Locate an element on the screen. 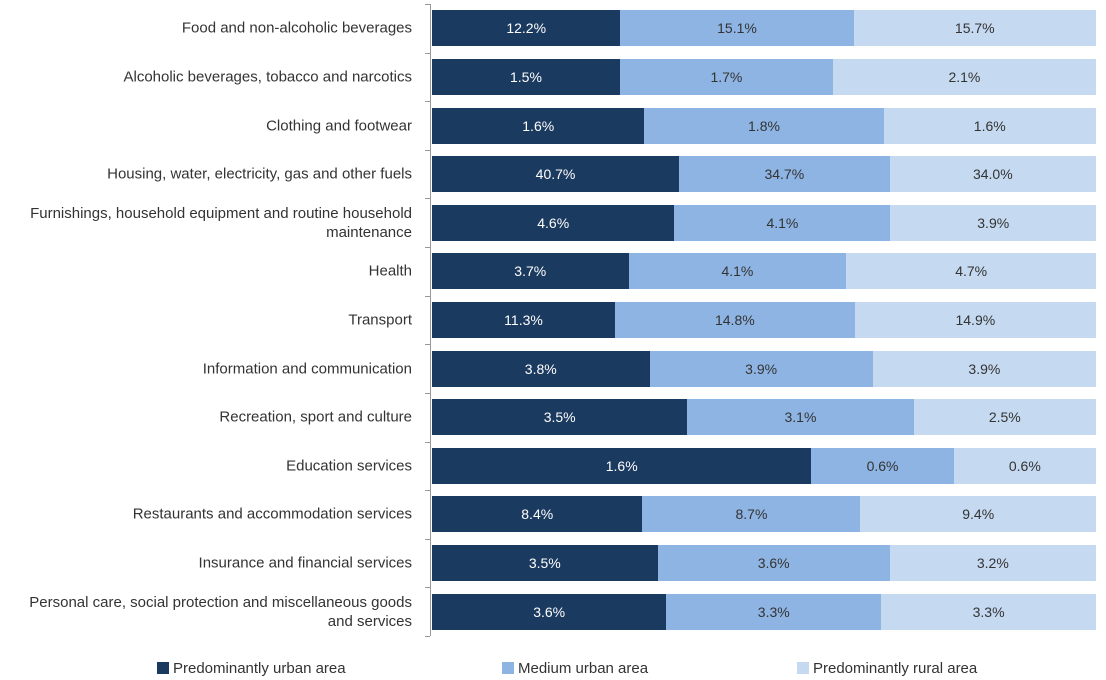 The width and height of the screenshot is (1106, 680). bar-segment: 12.2% is located at coordinates (526, 28).